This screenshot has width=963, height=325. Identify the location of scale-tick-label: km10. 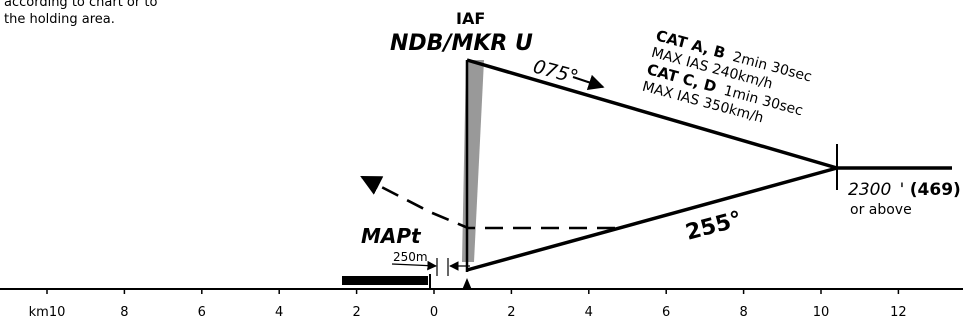
(47, 312).